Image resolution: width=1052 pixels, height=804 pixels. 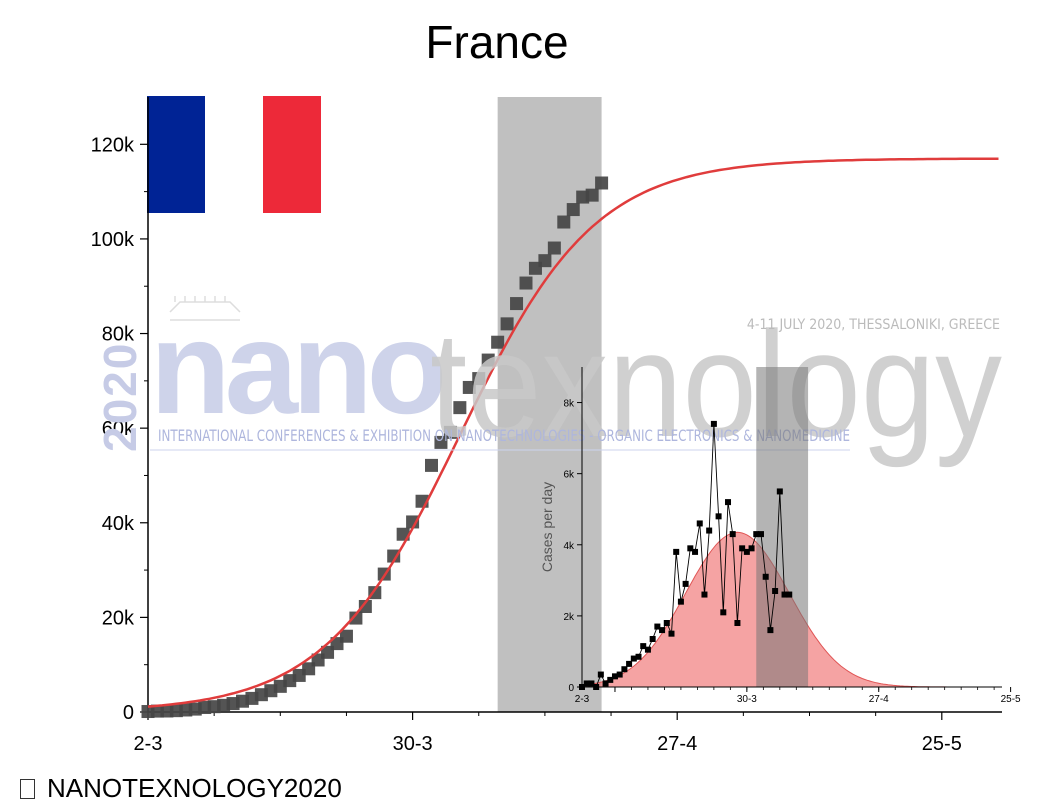 I want to click on image-icon, so click(x=27, y=788).